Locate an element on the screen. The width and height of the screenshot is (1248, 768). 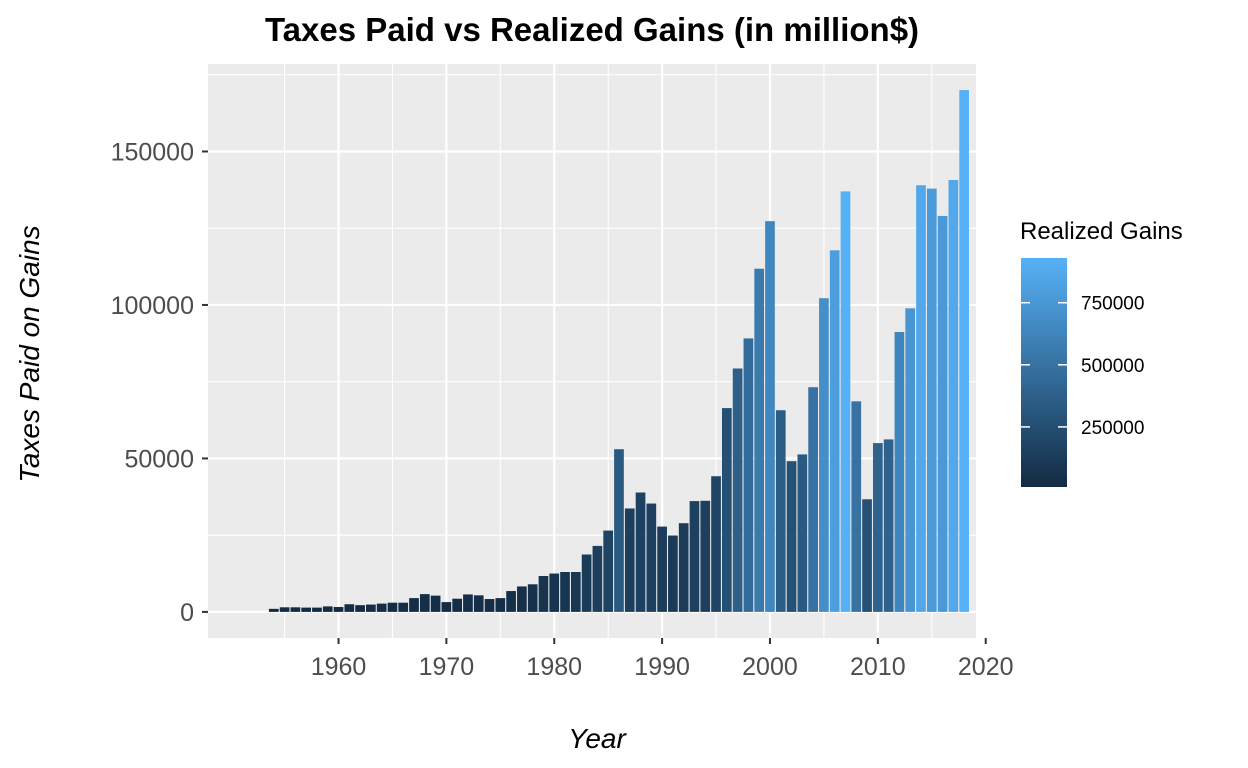
x-tick-label: 1970 is located at coordinates (447, 667).